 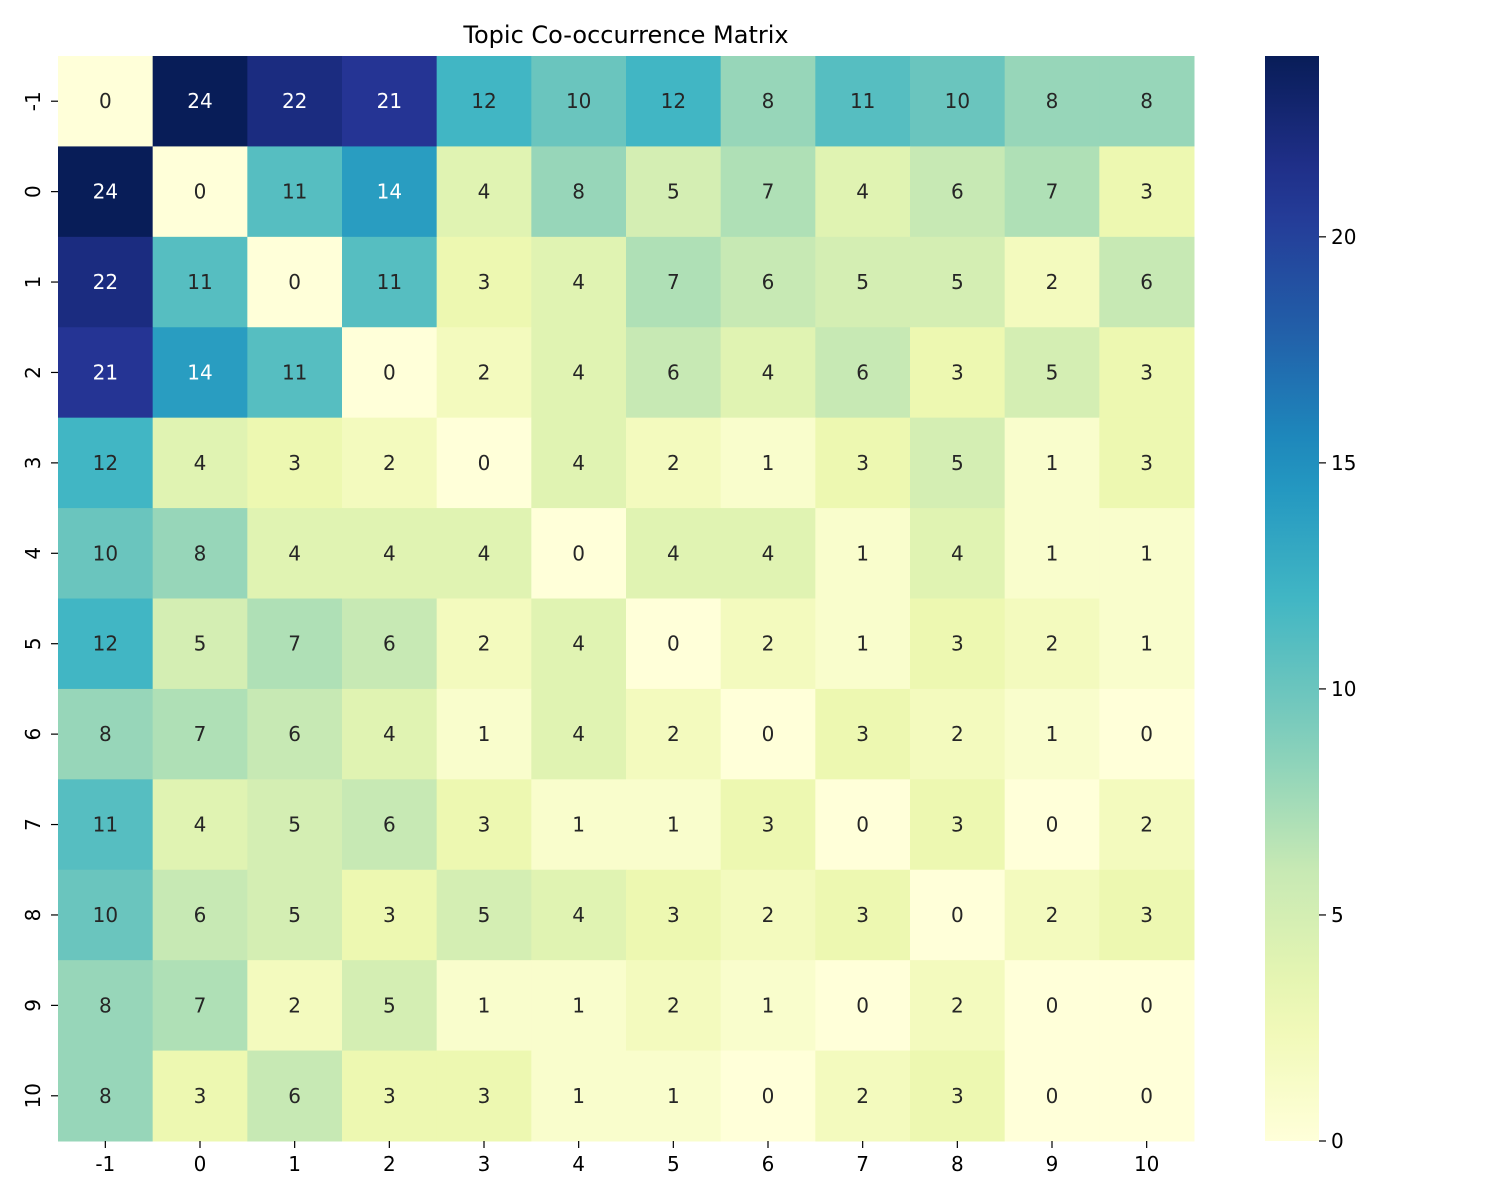 I want to click on y-tick-label: 10, so click(x=33, y=1095).